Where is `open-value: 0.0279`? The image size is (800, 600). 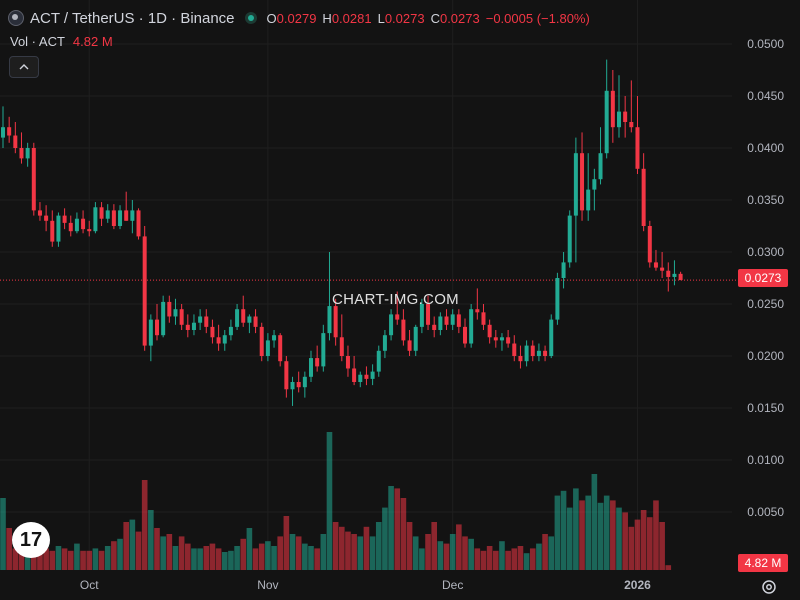
open-value: 0.0279 is located at coordinates (296, 18).